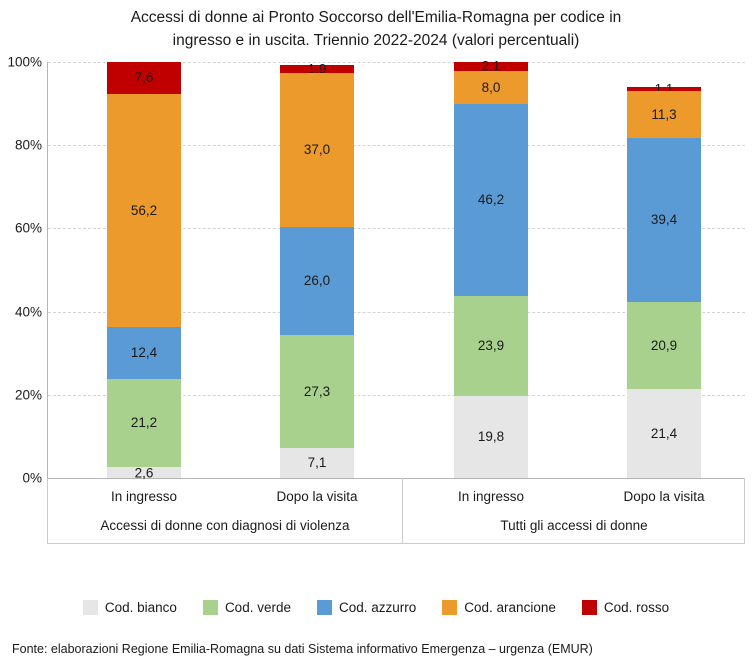 The width and height of the screenshot is (752, 670). I want to click on bar-segment: 7,6, so click(144, 78).